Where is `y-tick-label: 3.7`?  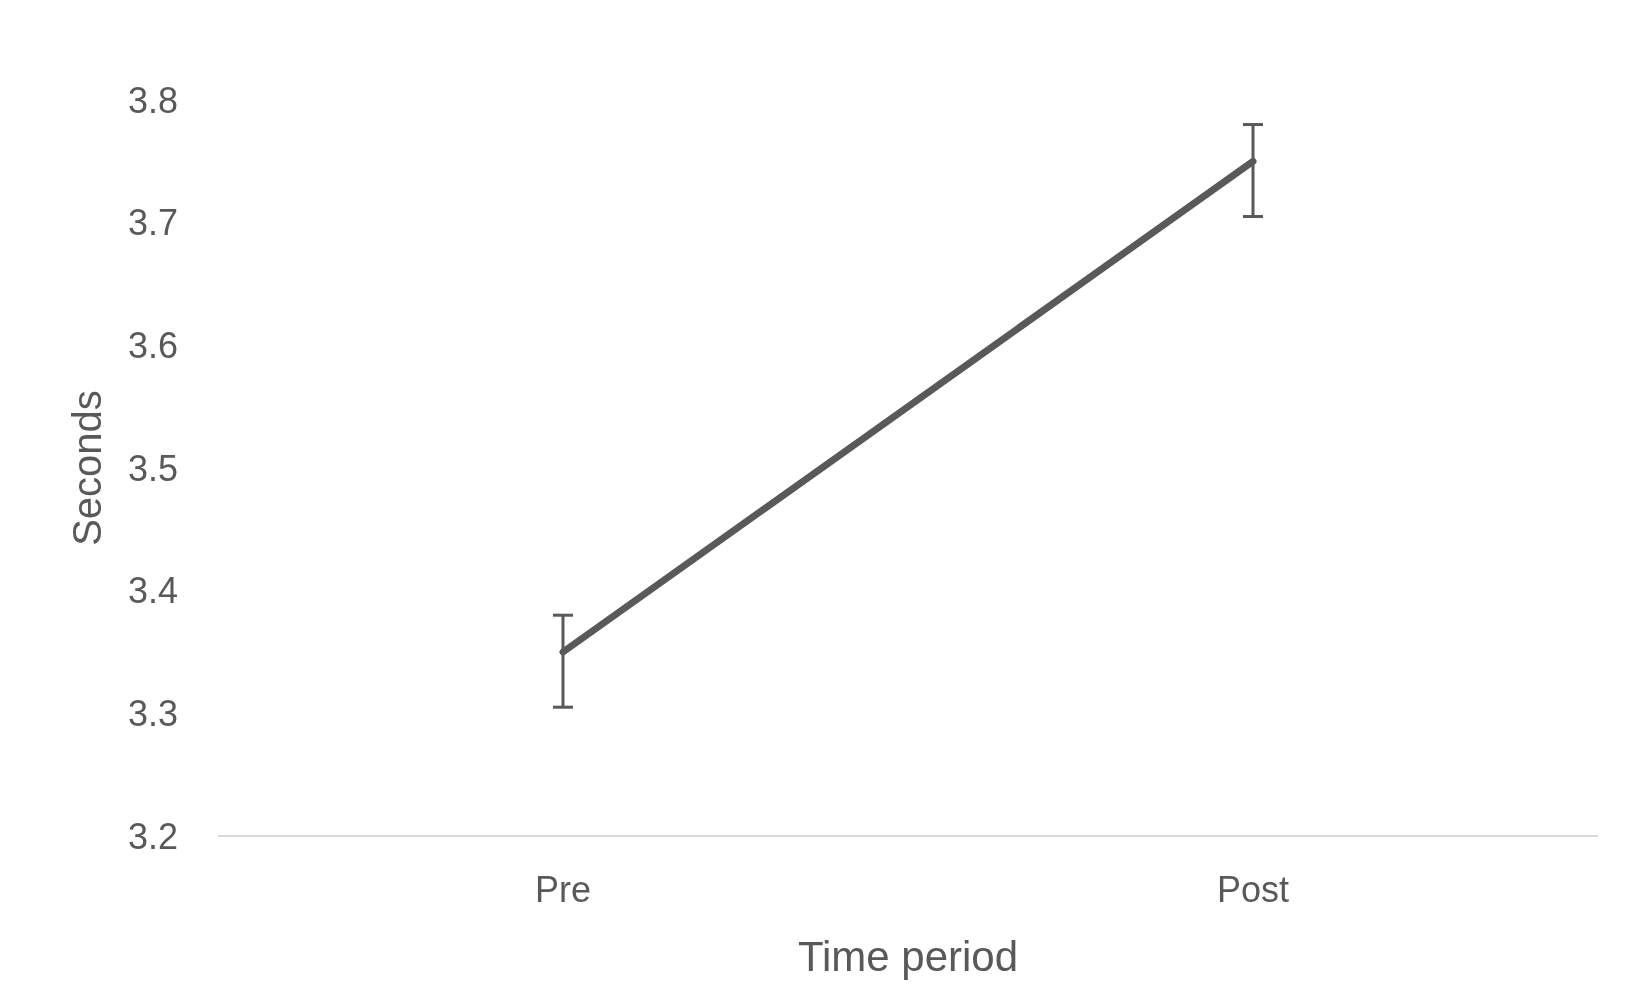 y-tick-label: 3.7 is located at coordinates (152, 223).